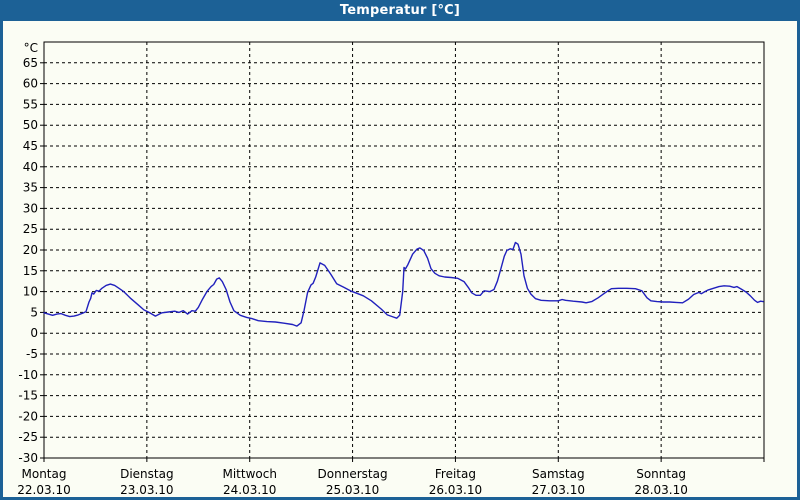  What do you see at coordinates (28, 396) in the screenshot?
I see `y-tick-label: -15` at bounding box center [28, 396].